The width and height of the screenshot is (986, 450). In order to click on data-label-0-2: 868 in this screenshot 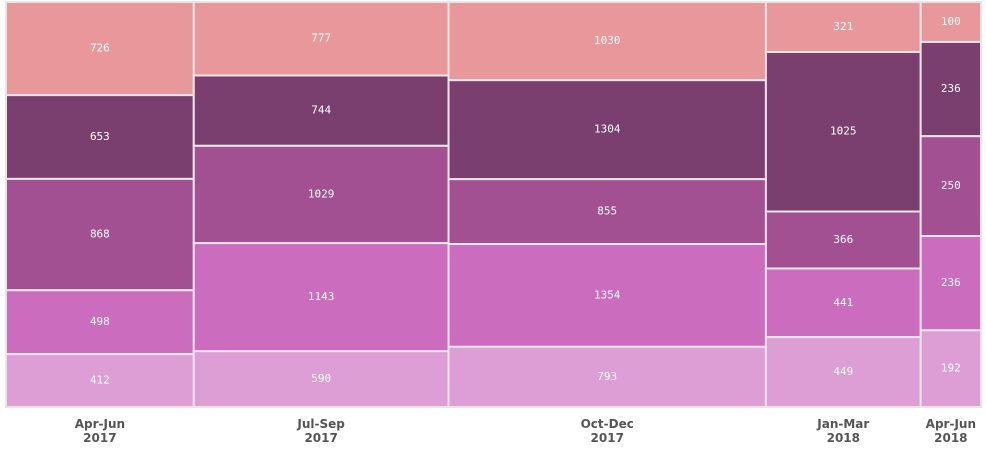, I will do `click(100, 234)`.